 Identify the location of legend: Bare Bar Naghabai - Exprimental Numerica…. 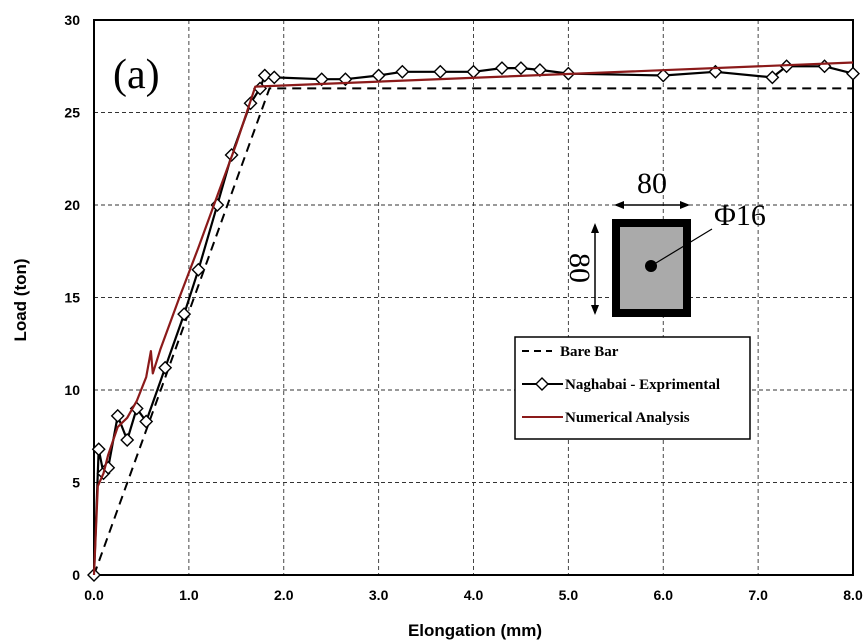
(632, 388).